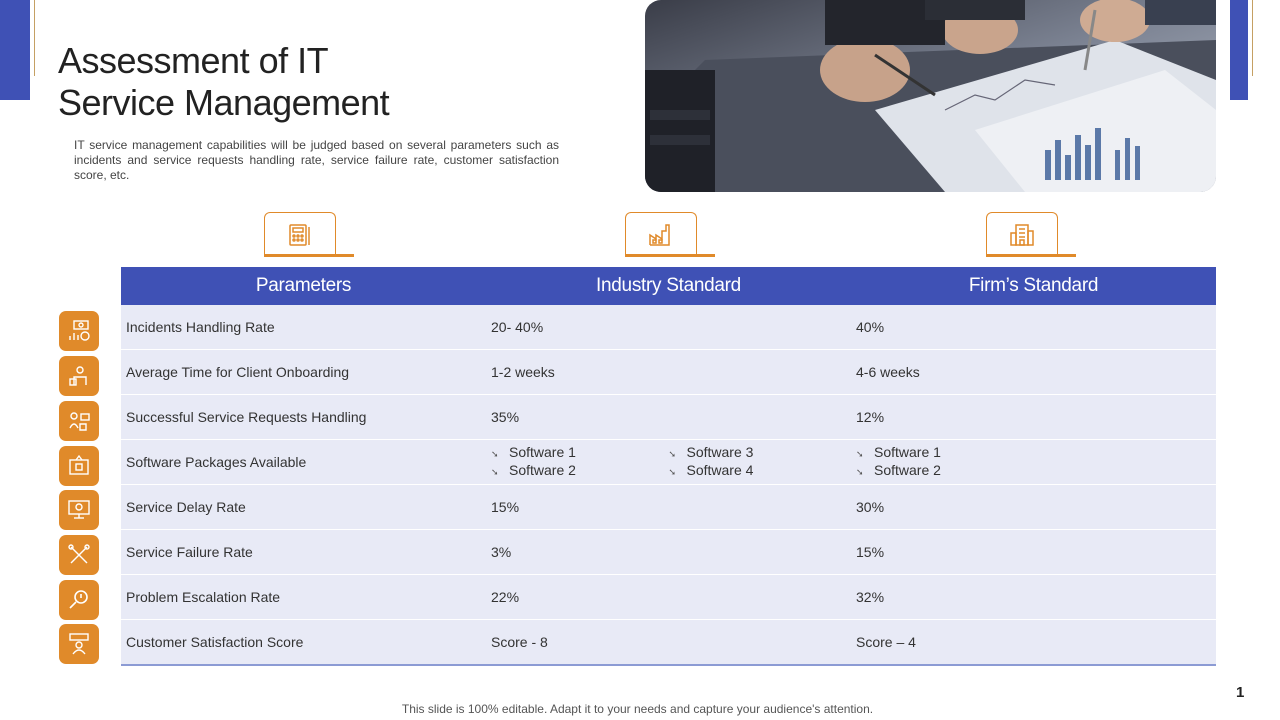  Describe the element at coordinates (303, 507) in the screenshot. I see `parameter-cell: Service Delay Rate` at that location.